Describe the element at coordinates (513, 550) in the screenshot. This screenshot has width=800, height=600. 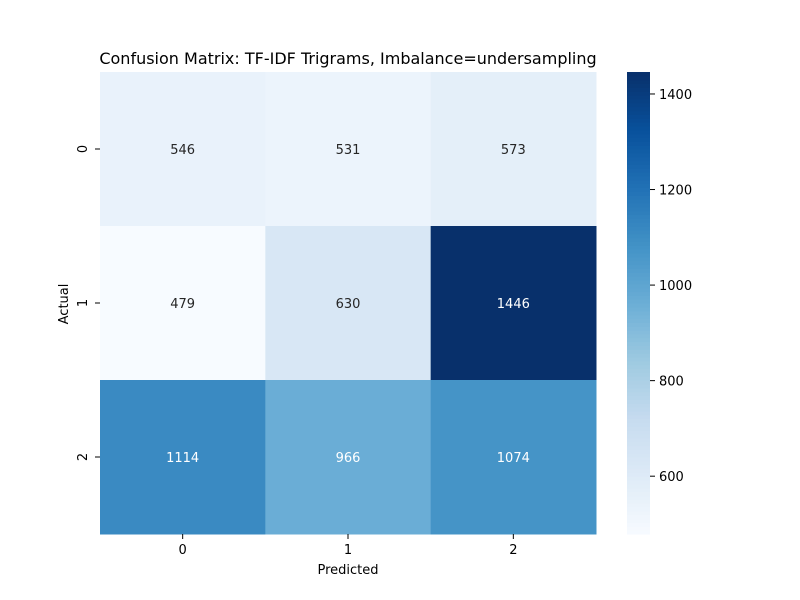
I see `x-tick-label: 2` at that location.